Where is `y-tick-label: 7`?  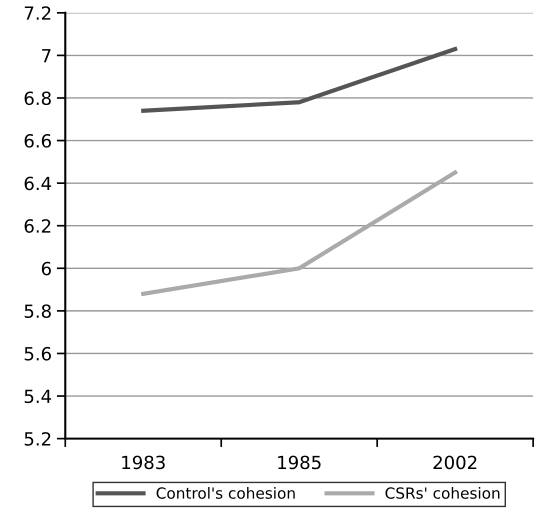
y-tick-label: 7 is located at coordinates (46, 55).